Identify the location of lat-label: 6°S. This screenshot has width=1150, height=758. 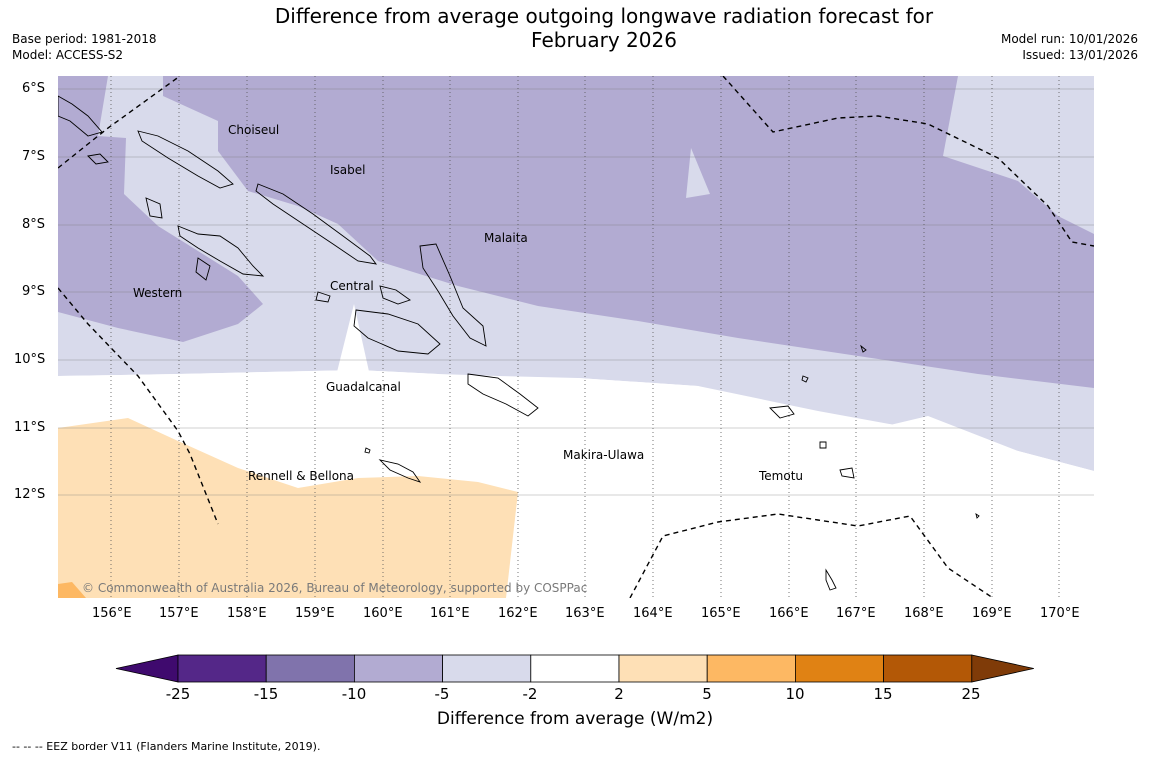
(34, 88).